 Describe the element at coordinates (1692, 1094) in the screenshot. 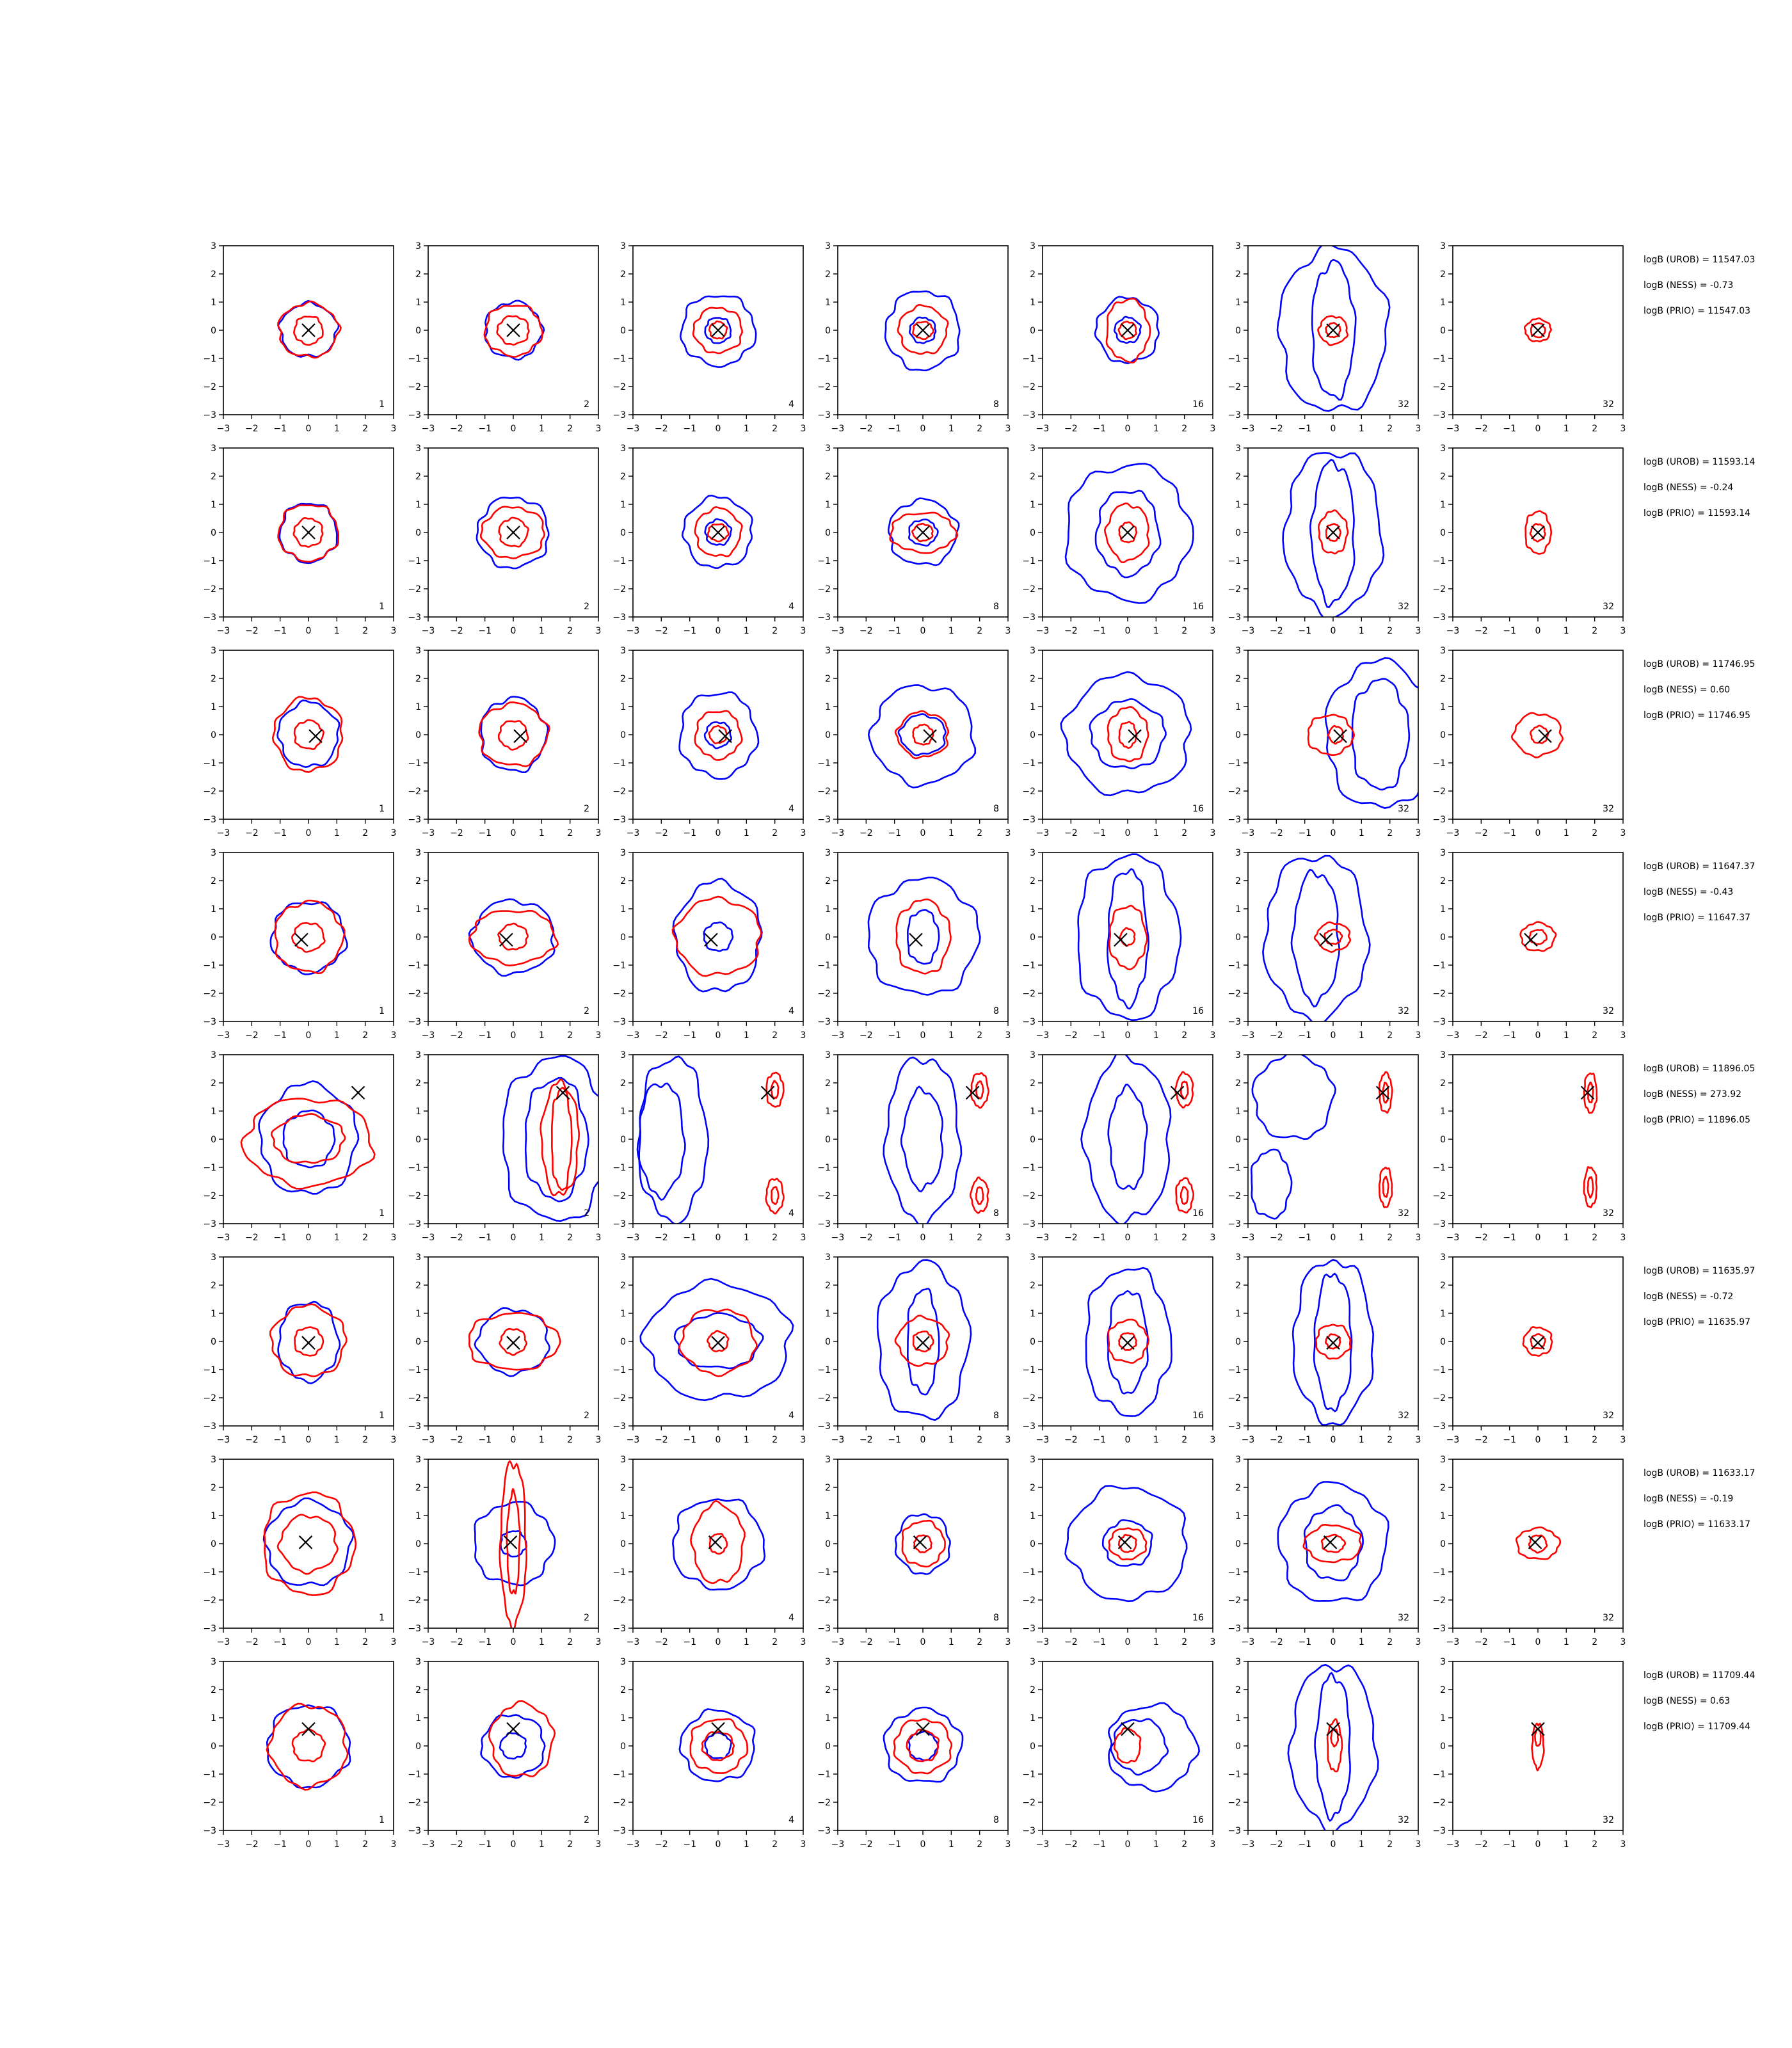

I see `logb-annotation: logB (NESS) = 273.92` at that location.